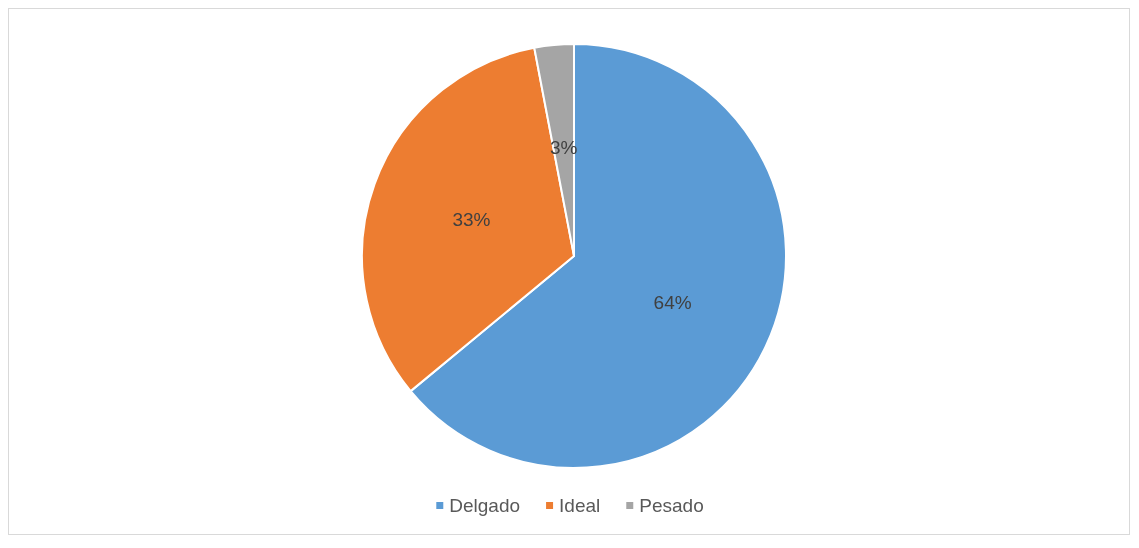  What do you see at coordinates (671, 505) in the screenshot?
I see `legend-label: Pesado` at bounding box center [671, 505].